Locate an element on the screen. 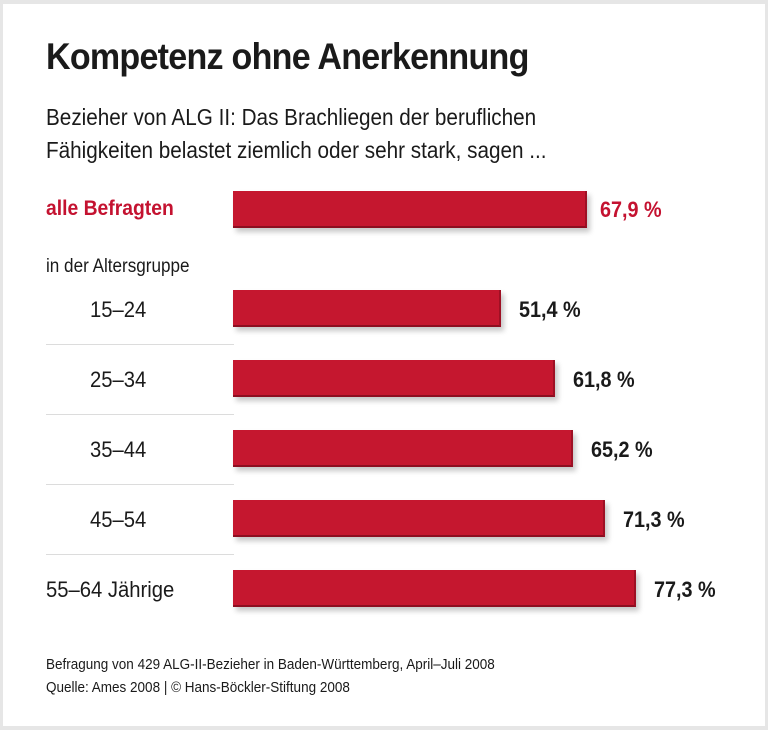  value-label: 61,8 % is located at coordinates (604, 379).